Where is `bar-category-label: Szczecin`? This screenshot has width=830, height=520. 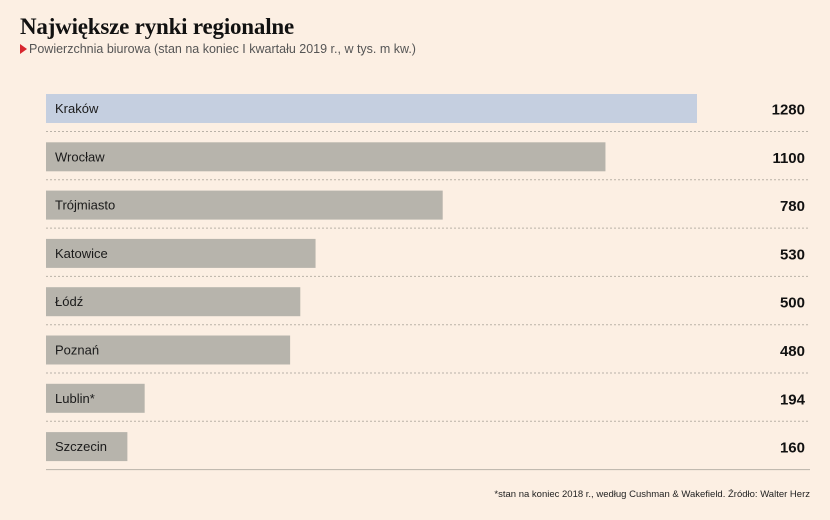 bar-category-label: Szczecin is located at coordinates (81, 446).